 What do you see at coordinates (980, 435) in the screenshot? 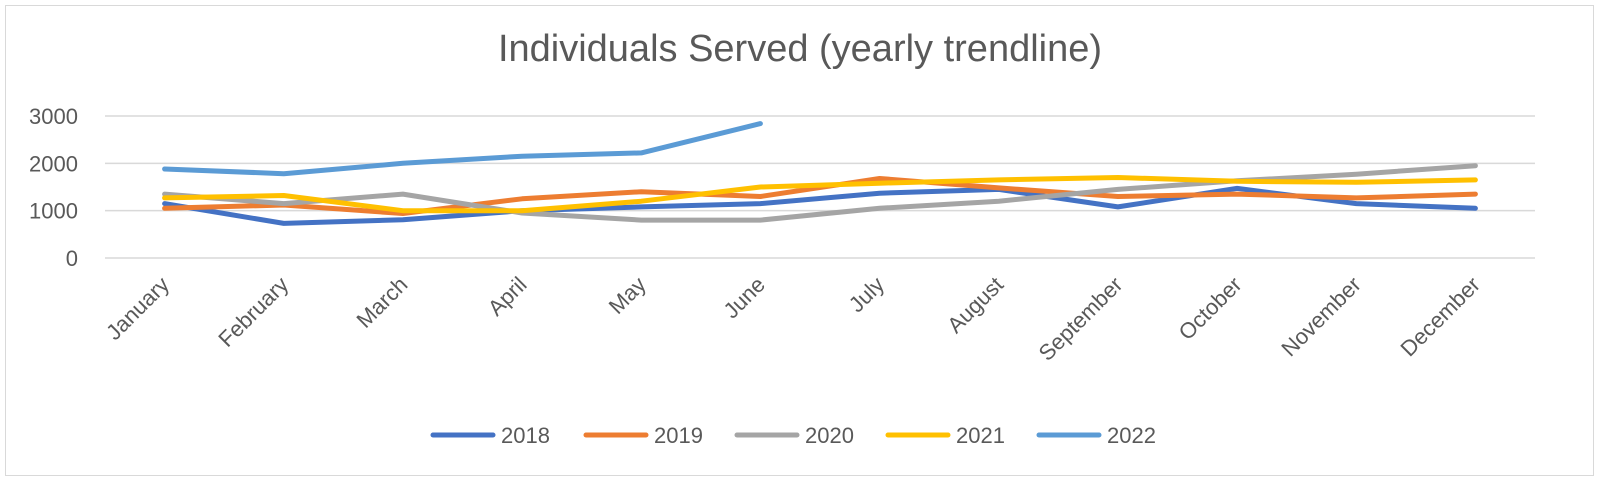
I see `legend-label-2021: 2021` at bounding box center [980, 435].